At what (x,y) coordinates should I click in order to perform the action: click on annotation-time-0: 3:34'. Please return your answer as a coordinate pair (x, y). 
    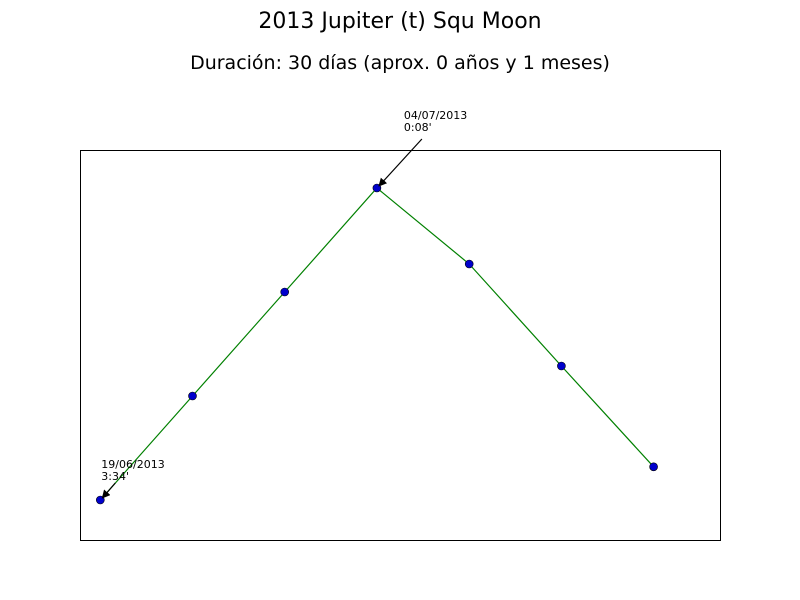
    Looking at the image, I should click on (115, 476).